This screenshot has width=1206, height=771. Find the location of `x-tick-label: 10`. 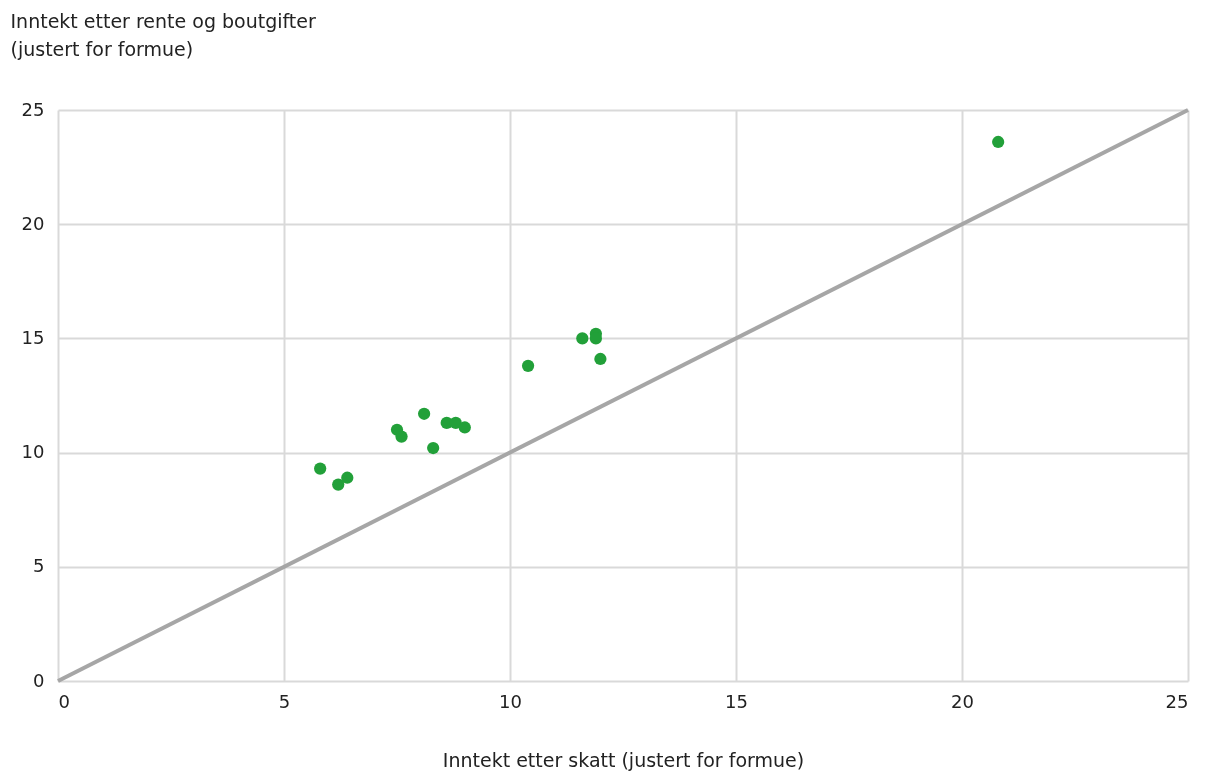

x-tick-label: 10 is located at coordinates (510, 701).